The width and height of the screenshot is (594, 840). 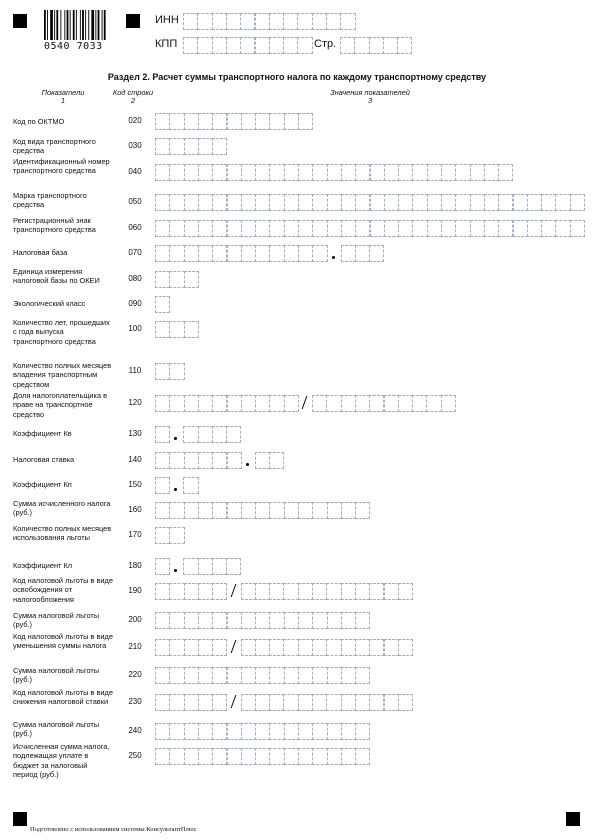 What do you see at coordinates (20, 819) in the screenshot?
I see `corner-marker` at bounding box center [20, 819].